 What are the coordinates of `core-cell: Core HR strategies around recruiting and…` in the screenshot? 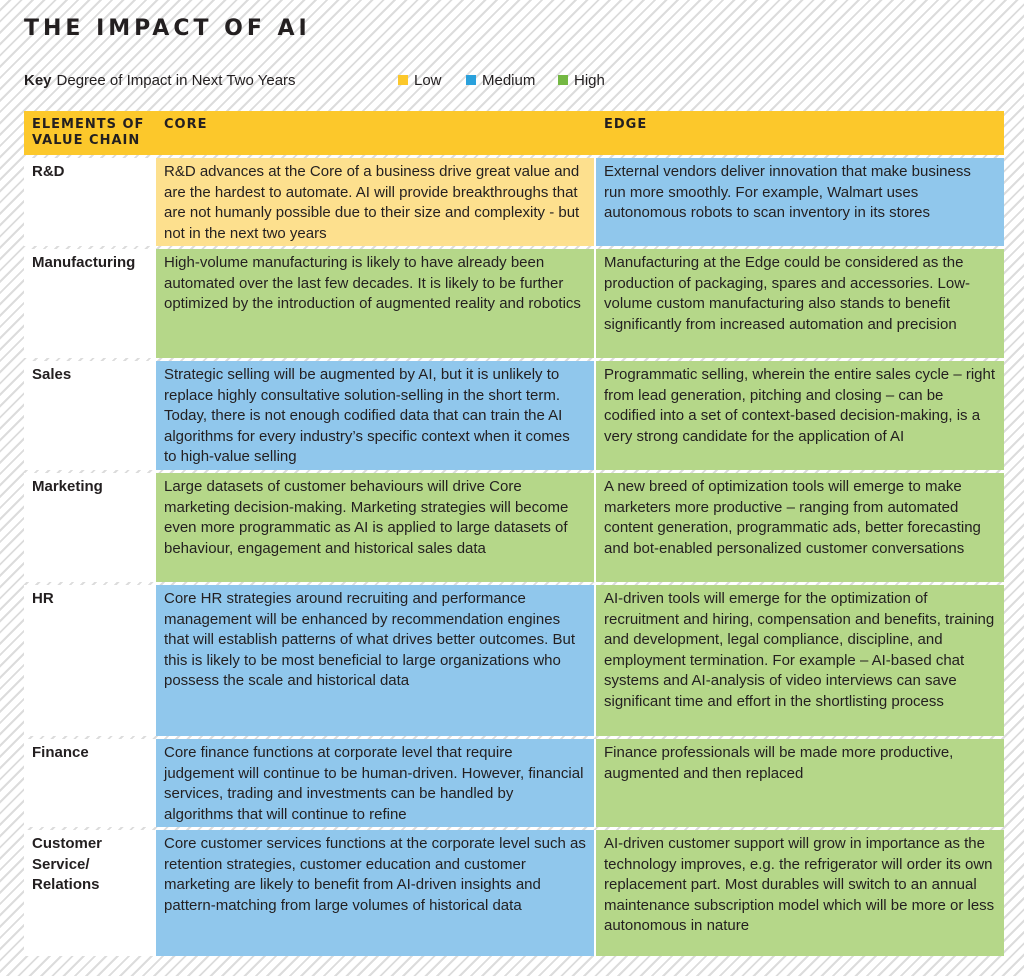 It's located at (376, 660).